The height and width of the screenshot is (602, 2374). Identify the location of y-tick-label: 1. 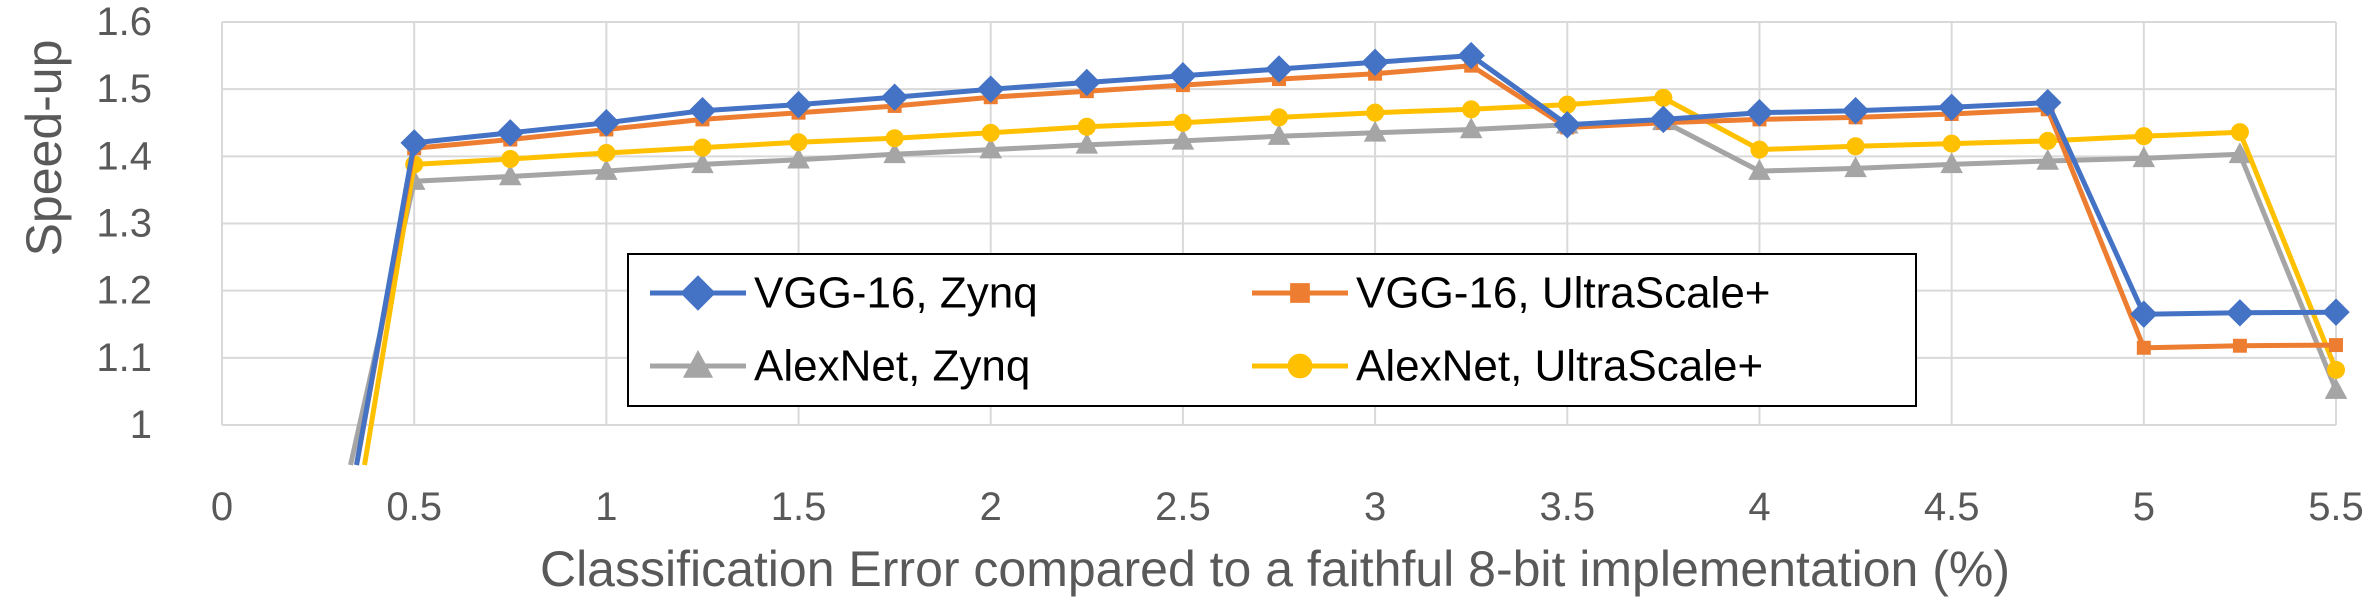
(141, 425).